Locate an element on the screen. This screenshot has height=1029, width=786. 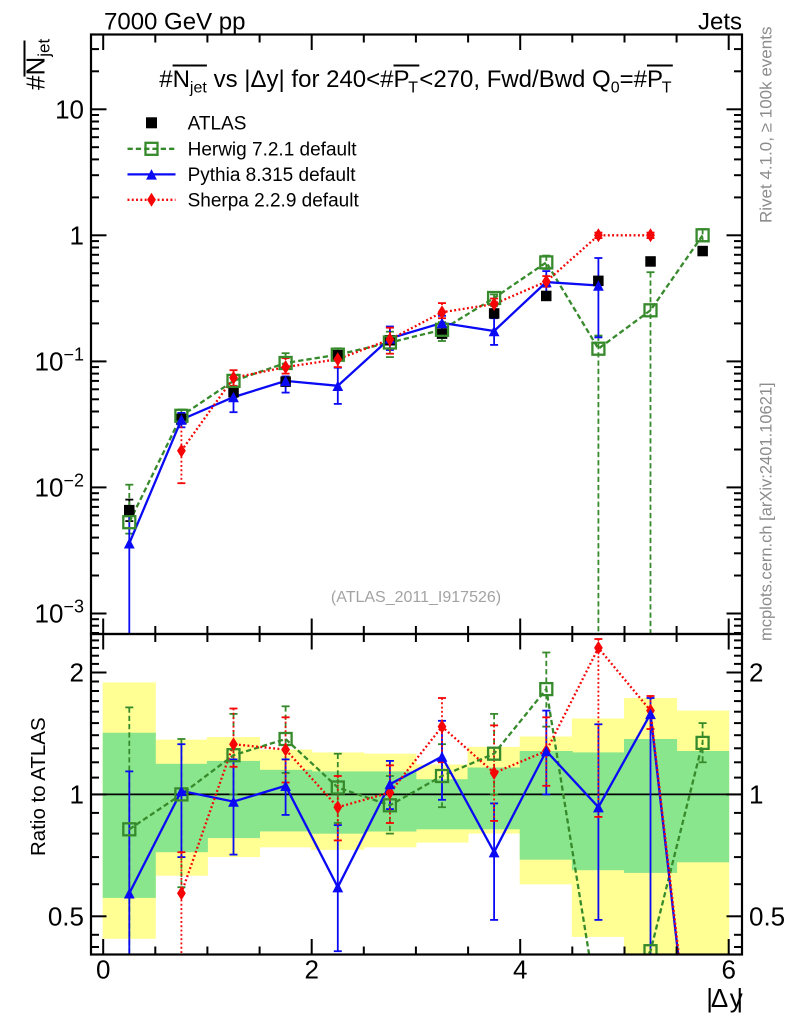
svg-text: Jets is located at coordinates (720, 22).